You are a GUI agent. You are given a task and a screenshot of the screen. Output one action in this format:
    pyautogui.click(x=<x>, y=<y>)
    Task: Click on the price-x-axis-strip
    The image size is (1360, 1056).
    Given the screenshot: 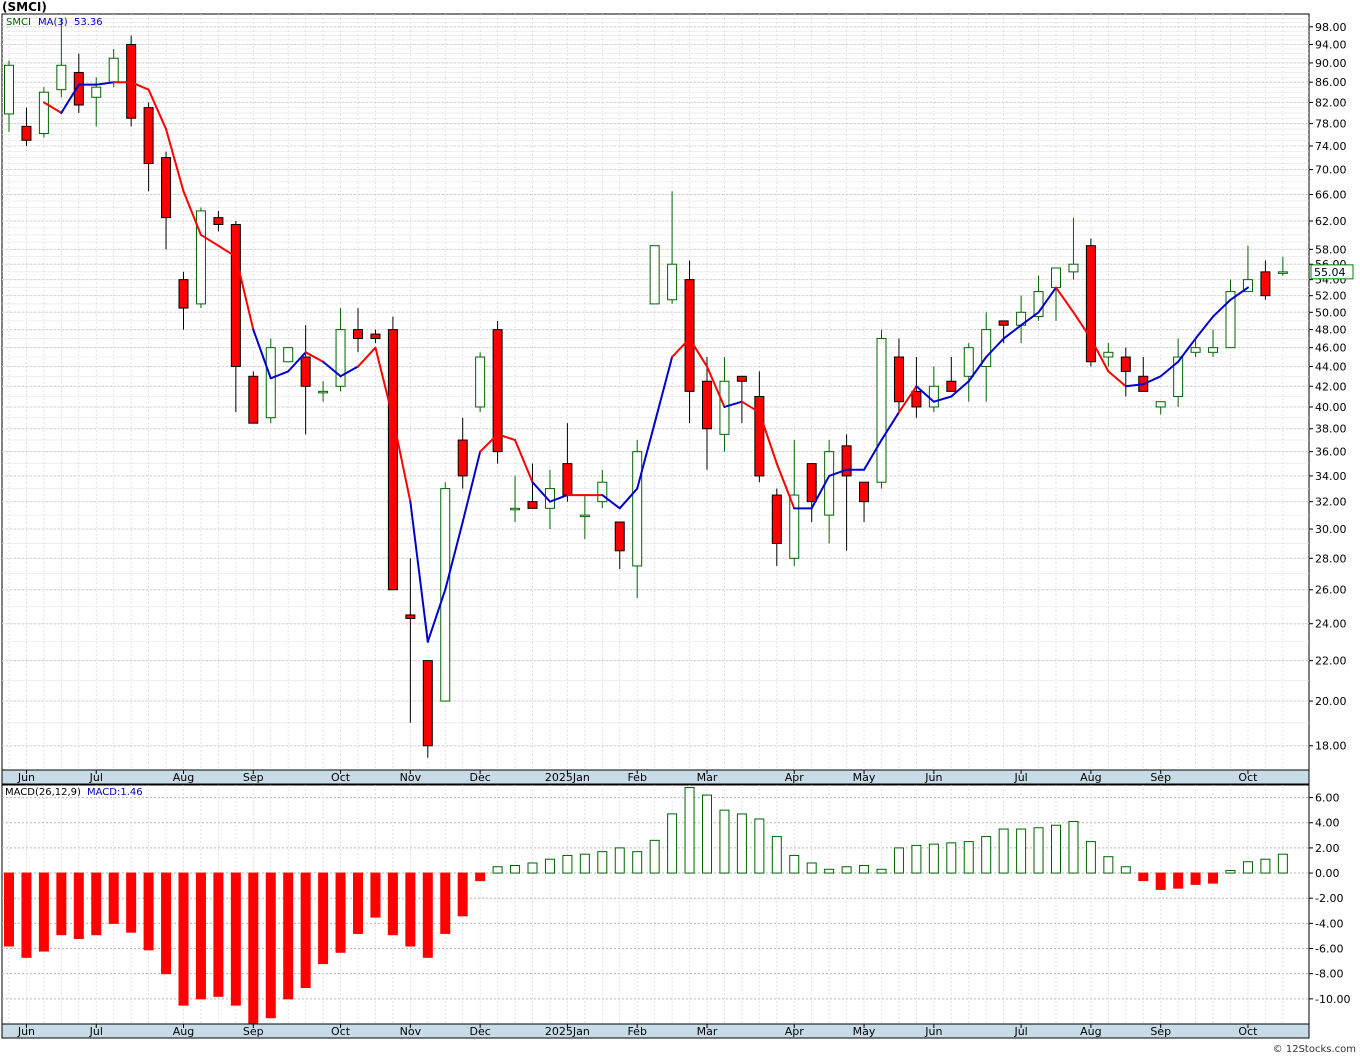 What is the action you would take?
    pyautogui.click(x=655, y=777)
    